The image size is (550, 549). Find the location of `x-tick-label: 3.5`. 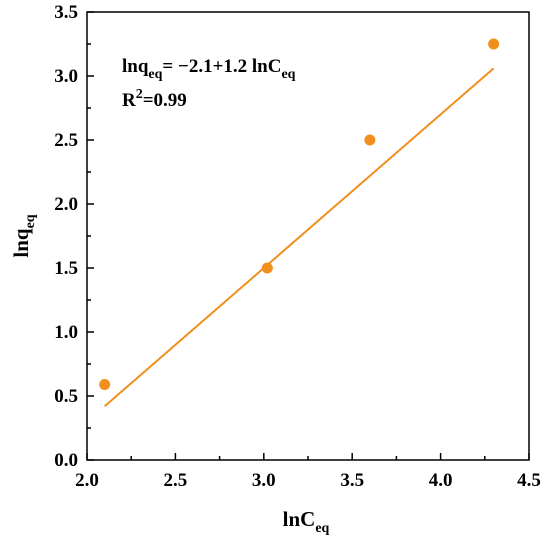

x-tick-label: 3.5 is located at coordinates (352, 480).